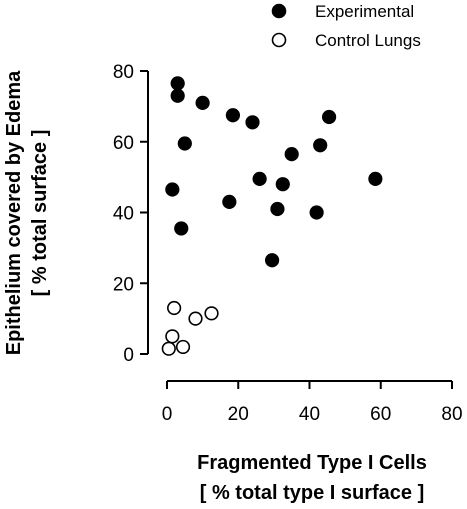 The image size is (467, 509). Describe the element at coordinates (368, 40) in the screenshot. I see `legend-label-control-lungs: Control Lungs` at that location.